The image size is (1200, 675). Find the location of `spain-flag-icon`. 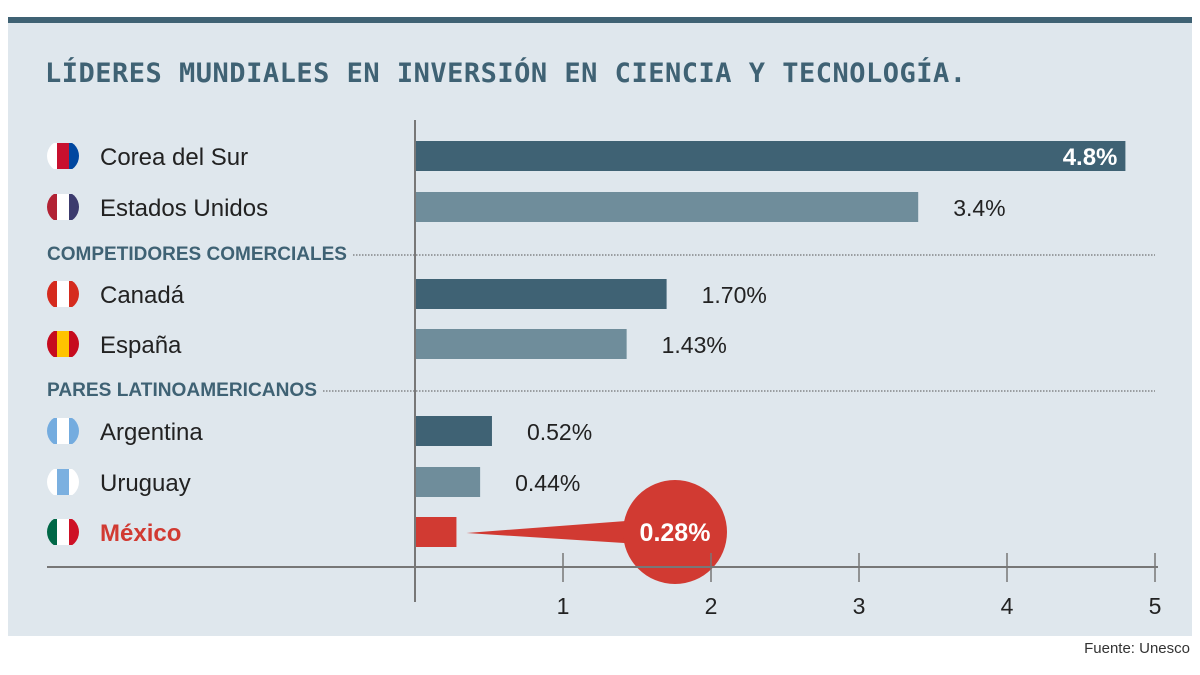

spain-flag-icon is located at coordinates (63, 344).